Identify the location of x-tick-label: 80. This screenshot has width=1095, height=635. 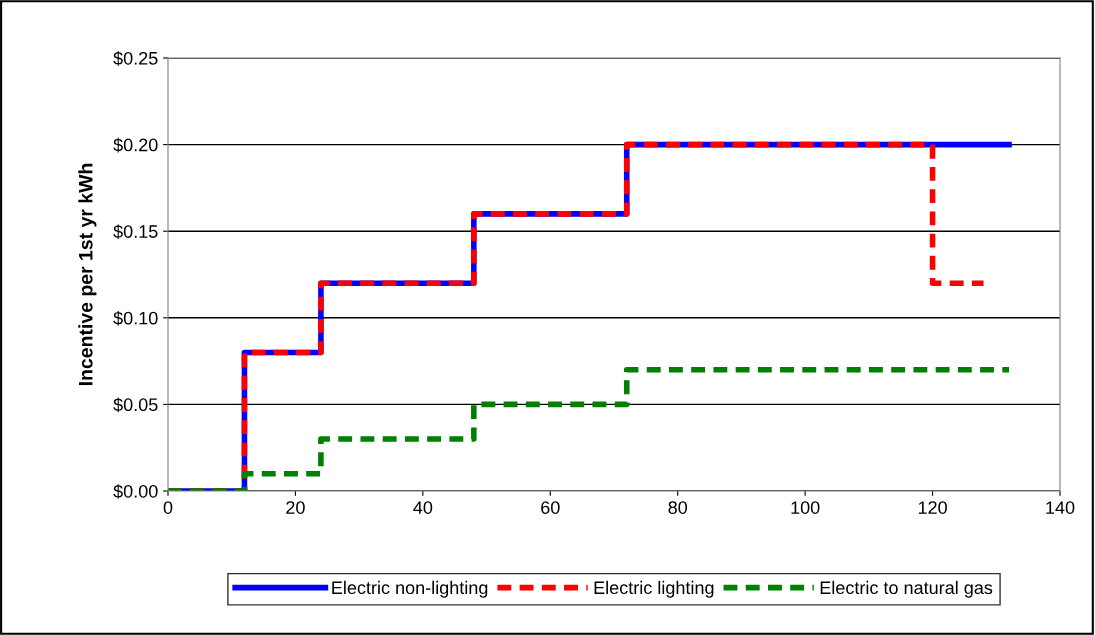
(678, 507).